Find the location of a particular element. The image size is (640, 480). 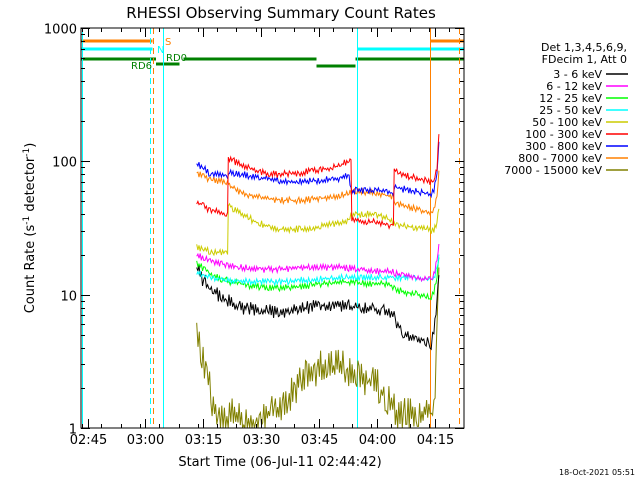

series-line-6-12keV is located at coordinates (318, 263).